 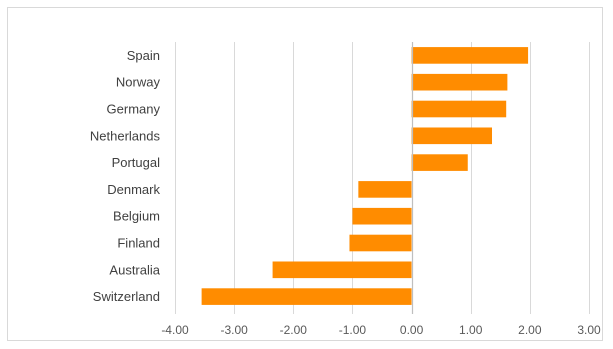 What do you see at coordinates (234, 330) in the screenshot?
I see `x-tick-label: -3.00` at bounding box center [234, 330].